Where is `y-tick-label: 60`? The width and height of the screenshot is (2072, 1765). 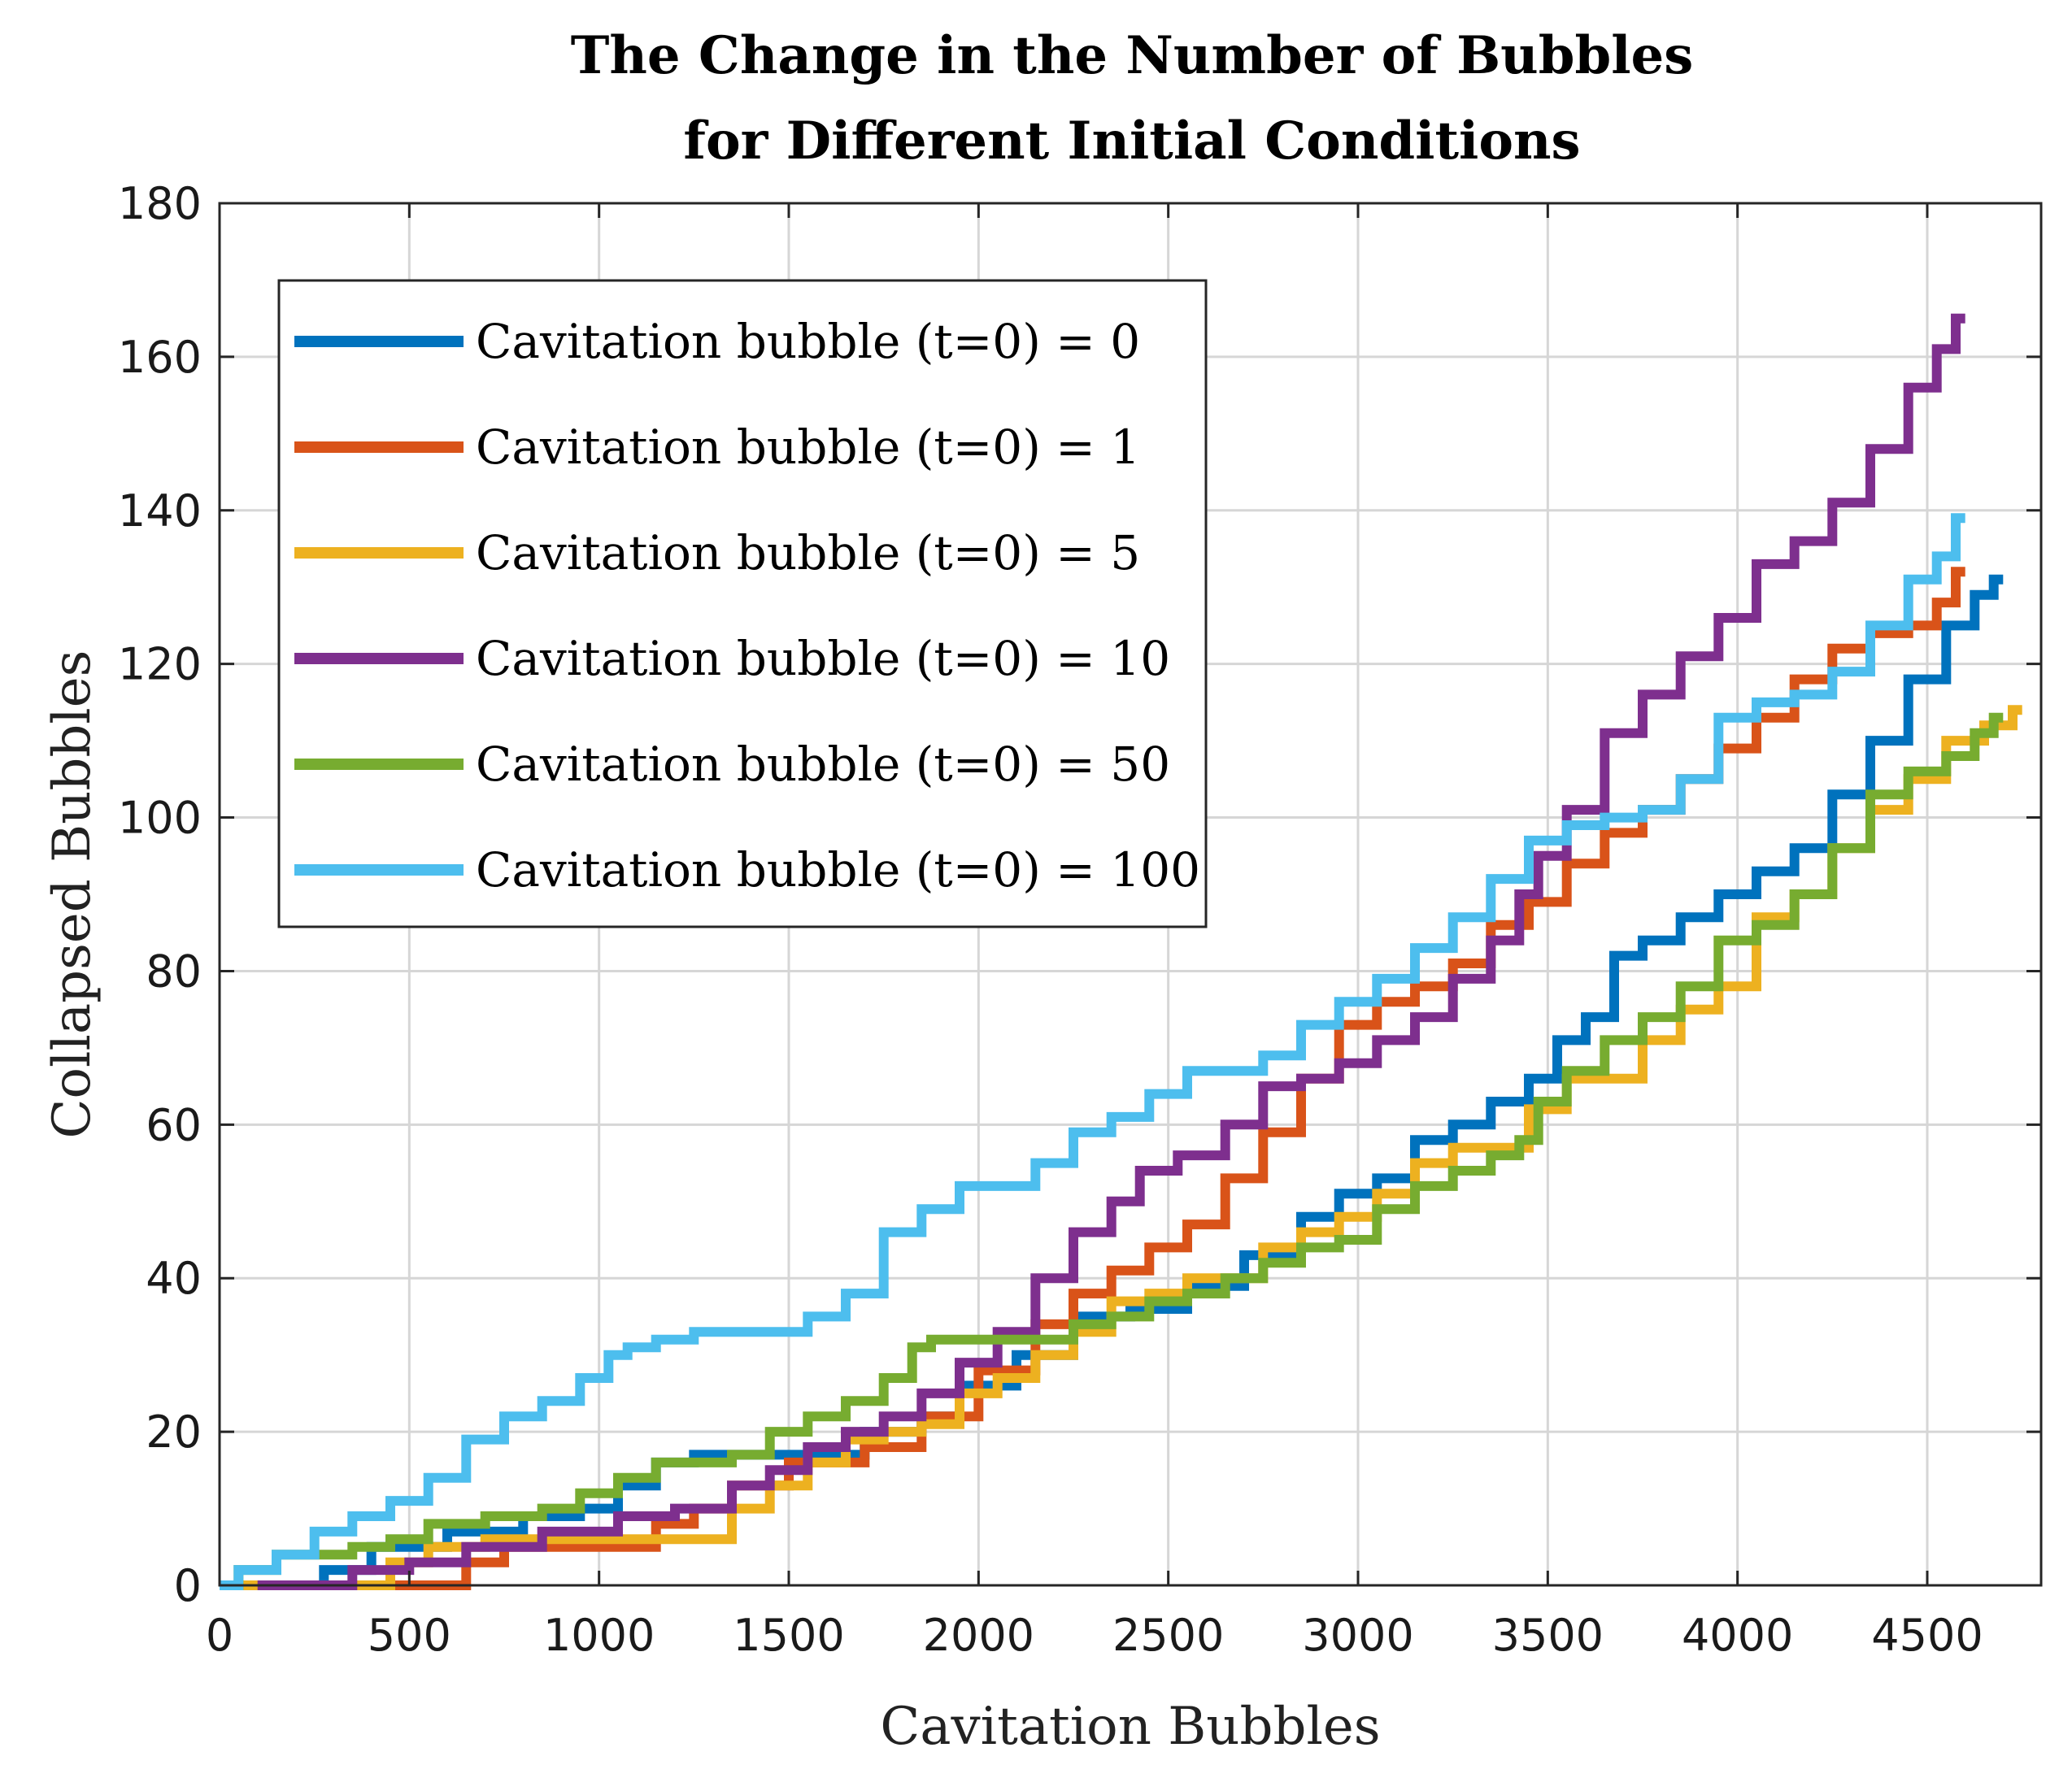 y-tick-label: 60 is located at coordinates (174, 1125).